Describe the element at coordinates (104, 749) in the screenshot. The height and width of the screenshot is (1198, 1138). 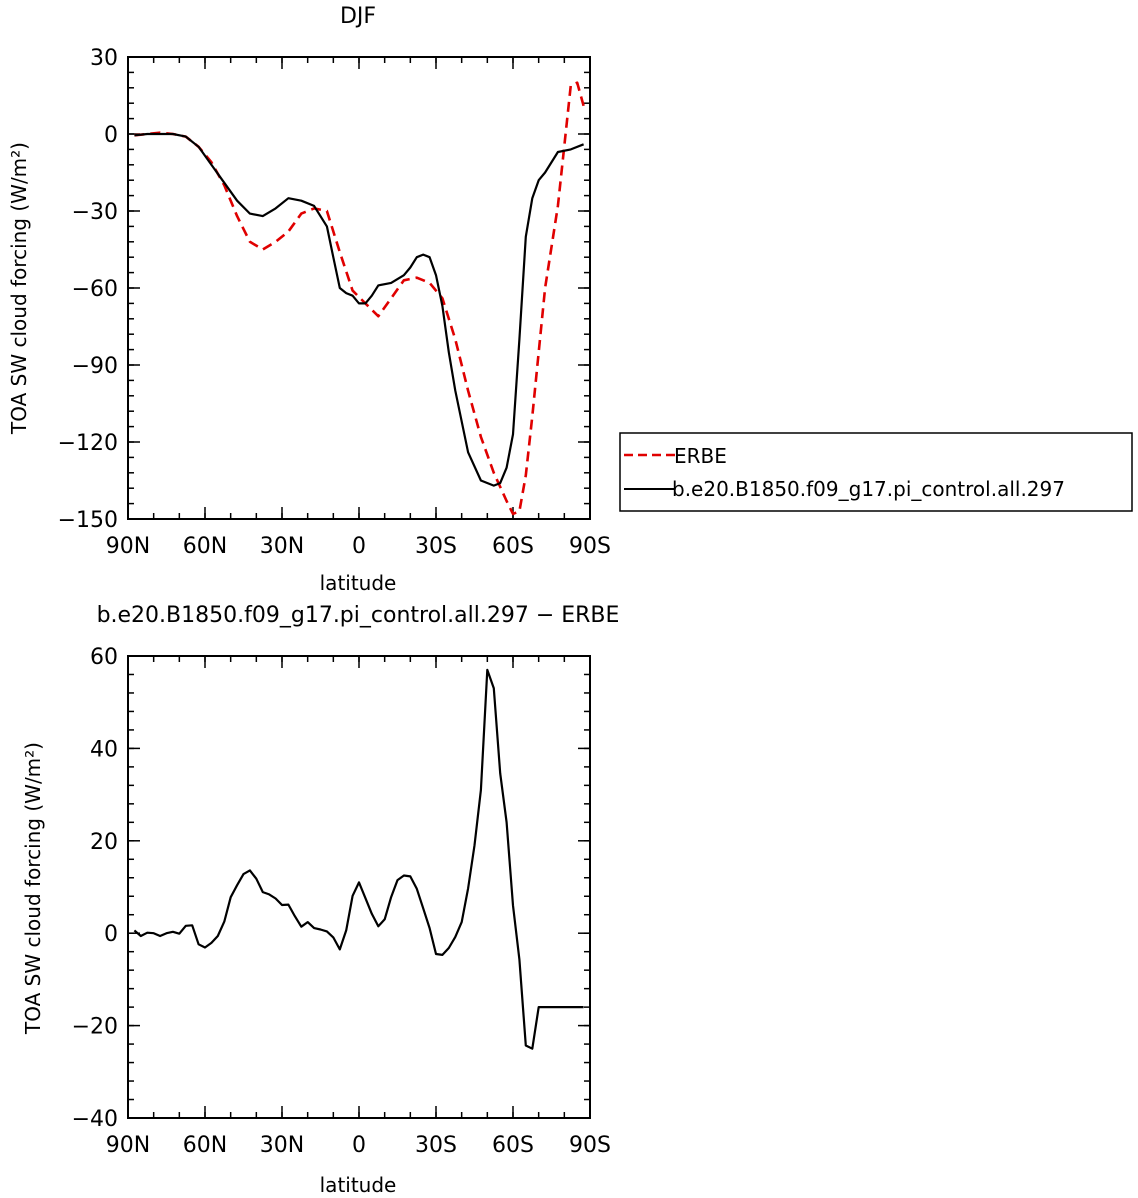
I see `y-tick-label: 40` at that location.